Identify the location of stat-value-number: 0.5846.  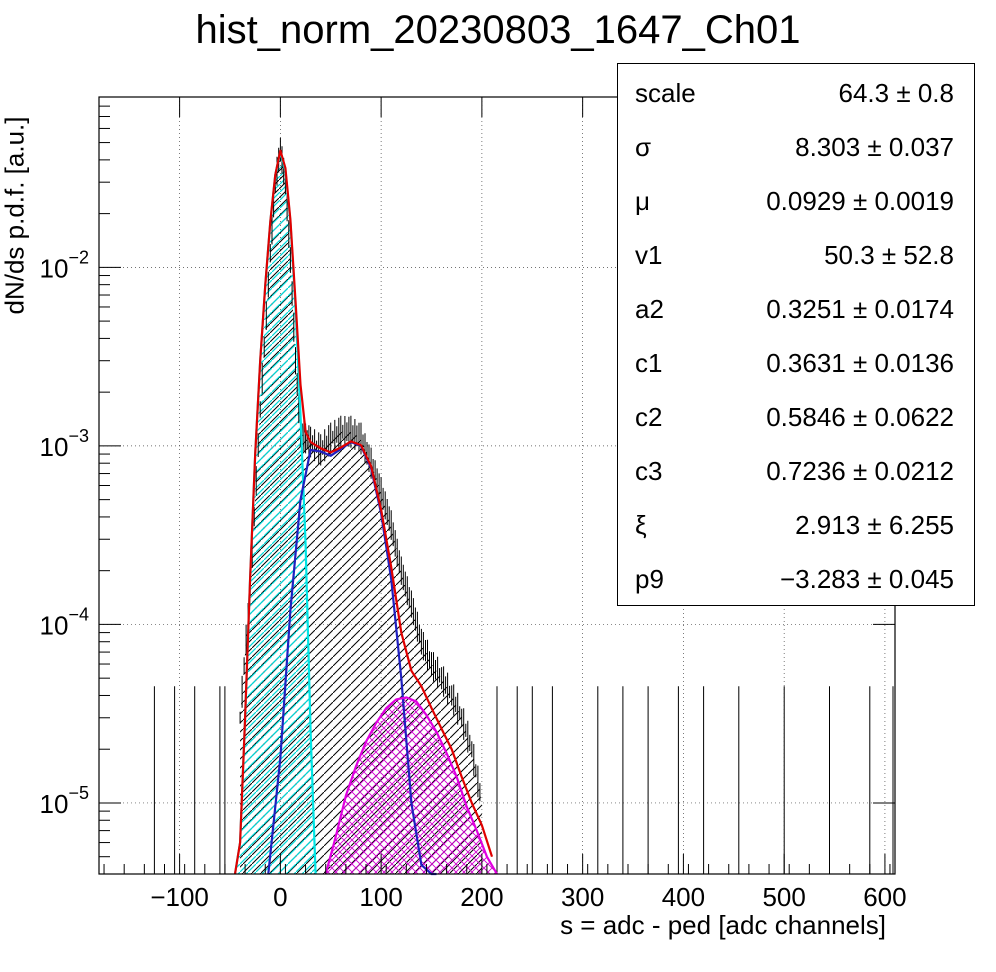
(806, 417).